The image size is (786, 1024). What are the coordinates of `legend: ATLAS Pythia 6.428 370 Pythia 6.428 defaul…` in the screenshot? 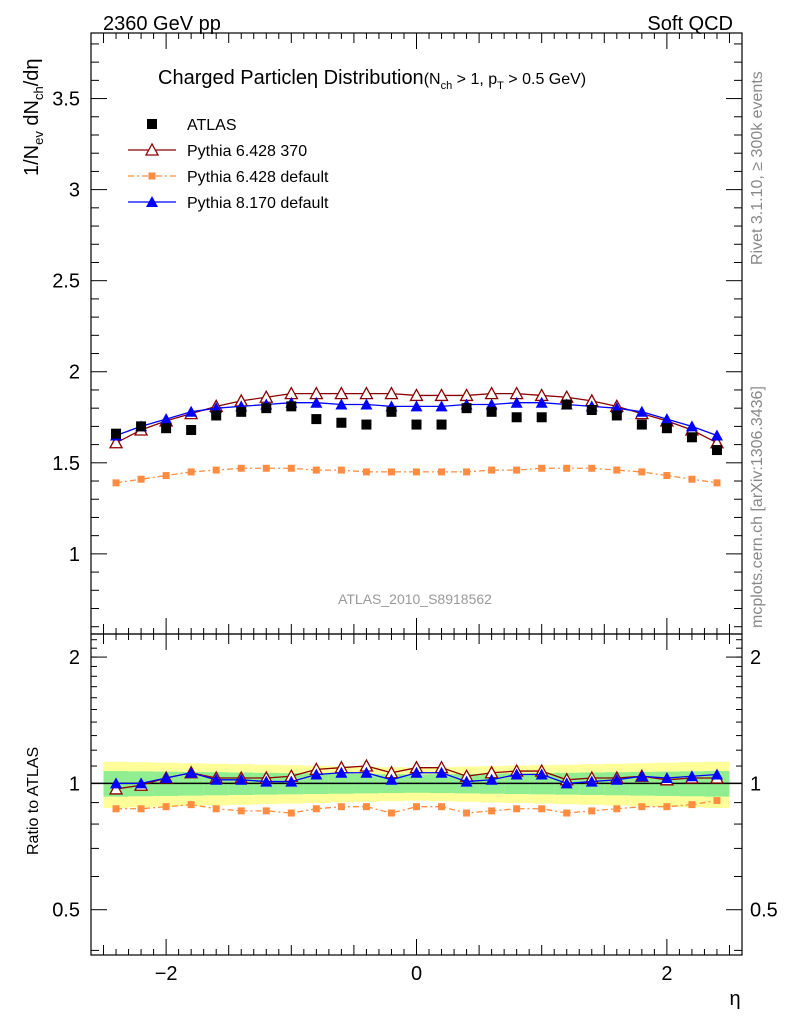 It's located at (228, 164).